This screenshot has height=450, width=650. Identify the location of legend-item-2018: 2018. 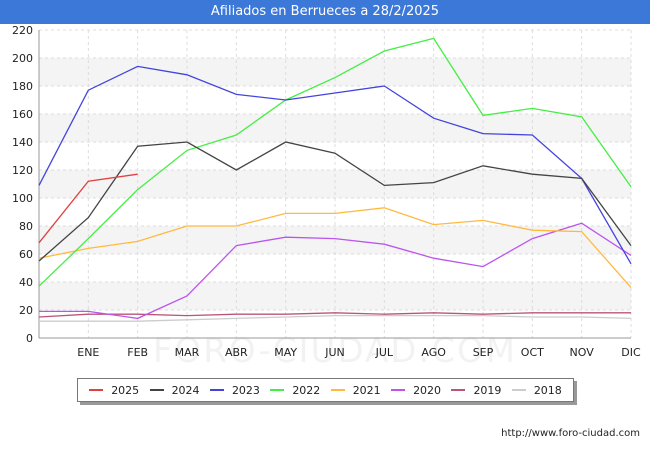
(536, 390).